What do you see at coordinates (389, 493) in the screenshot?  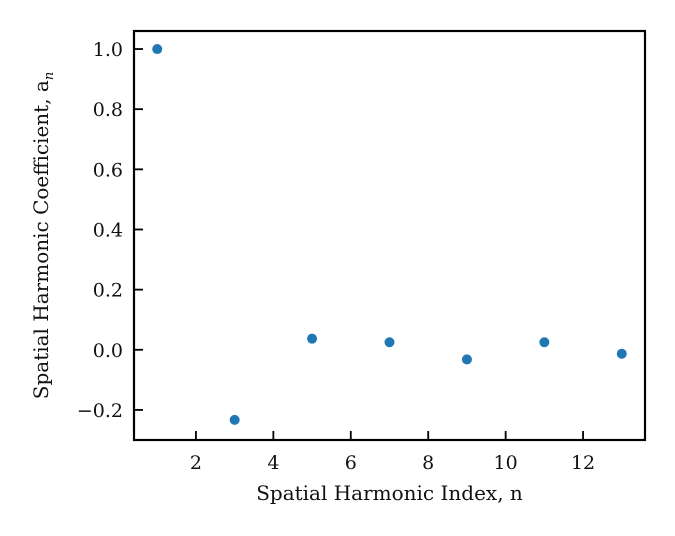 I see `x-axis-label: Spatial Harmonic Index, n` at bounding box center [389, 493].